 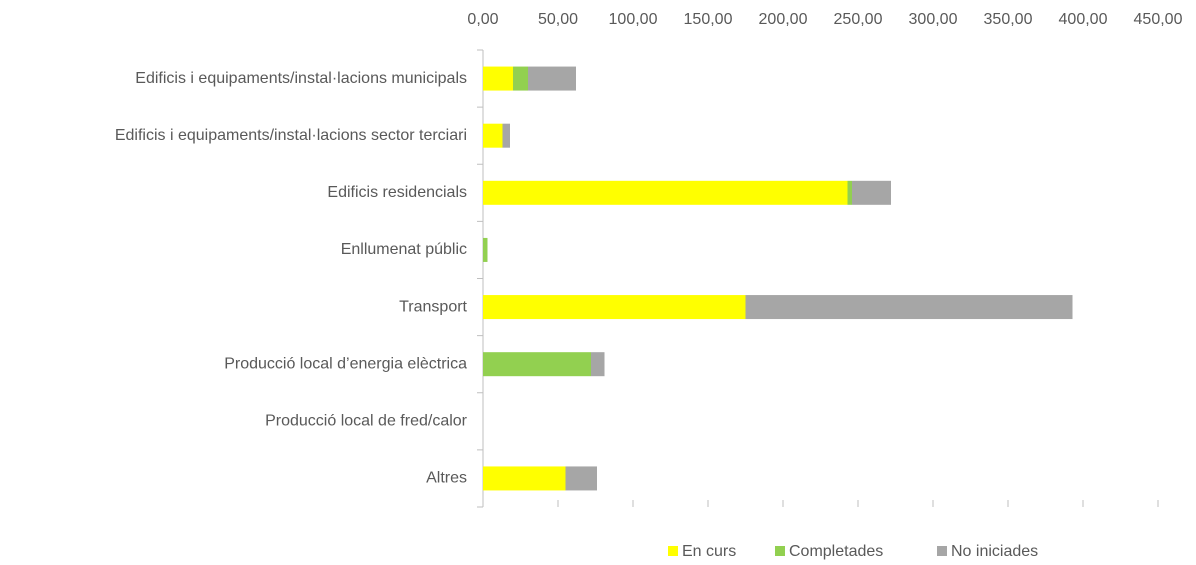 I want to click on x-tick-label: 200,00, so click(x=783, y=19).